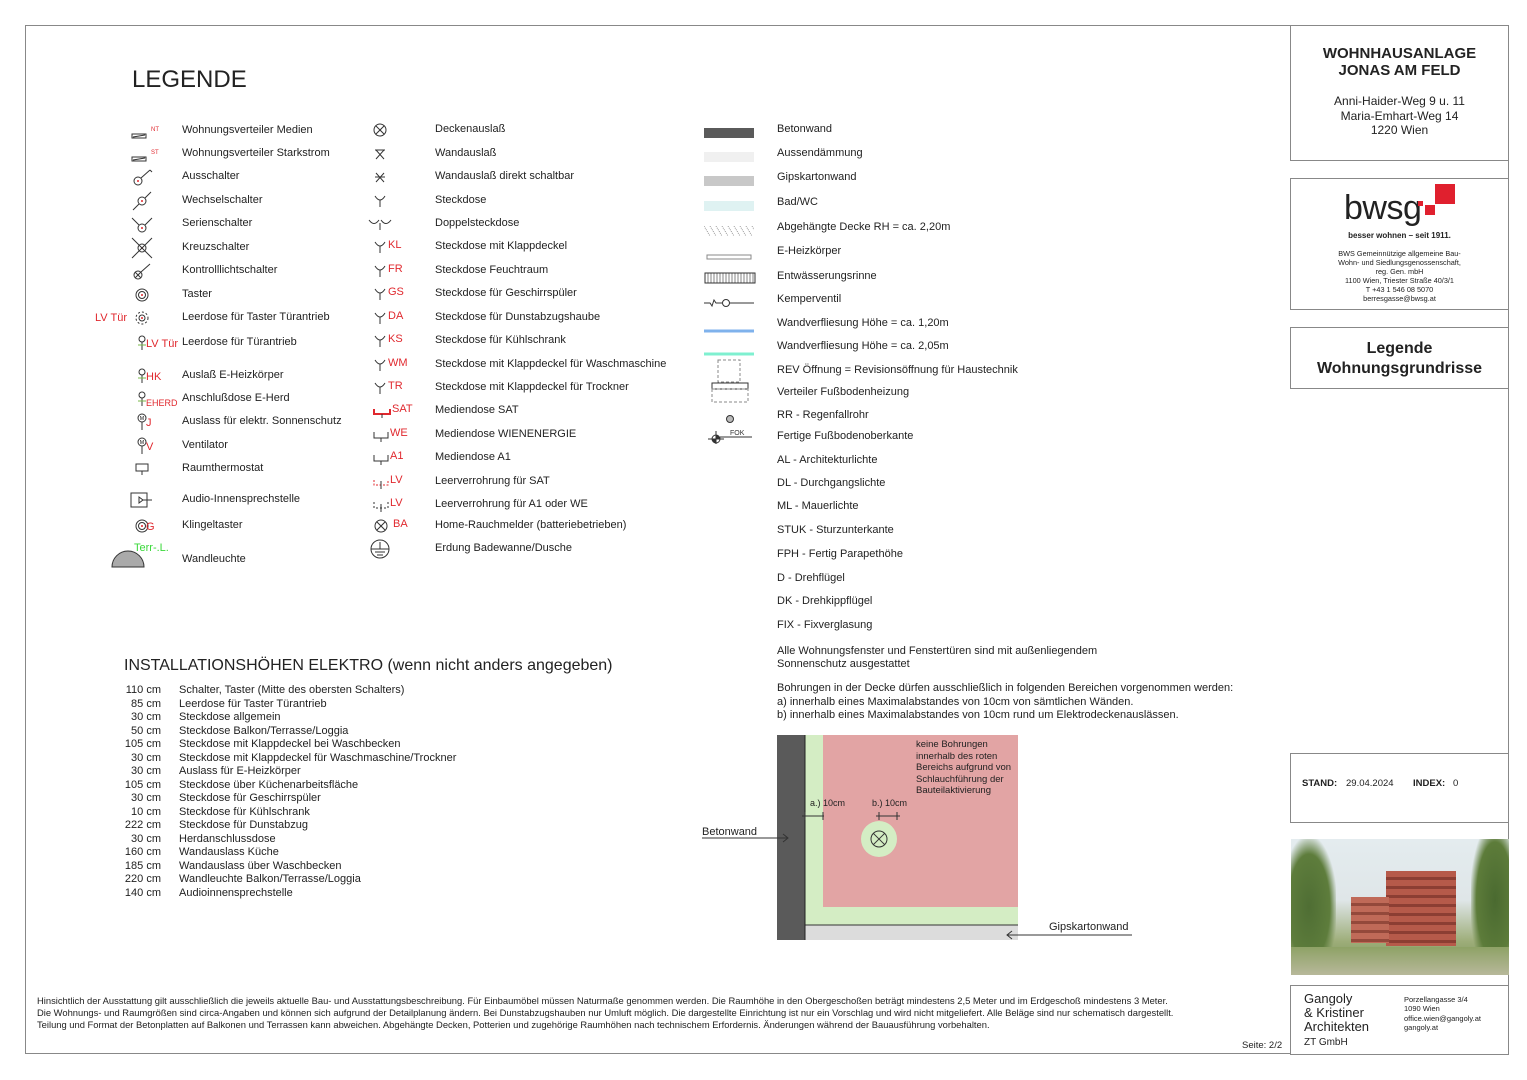  Describe the element at coordinates (270, 879) in the screenshot. I see `height-description: Wandleuchte Balkon/Terrasse/Loggia` at that location.